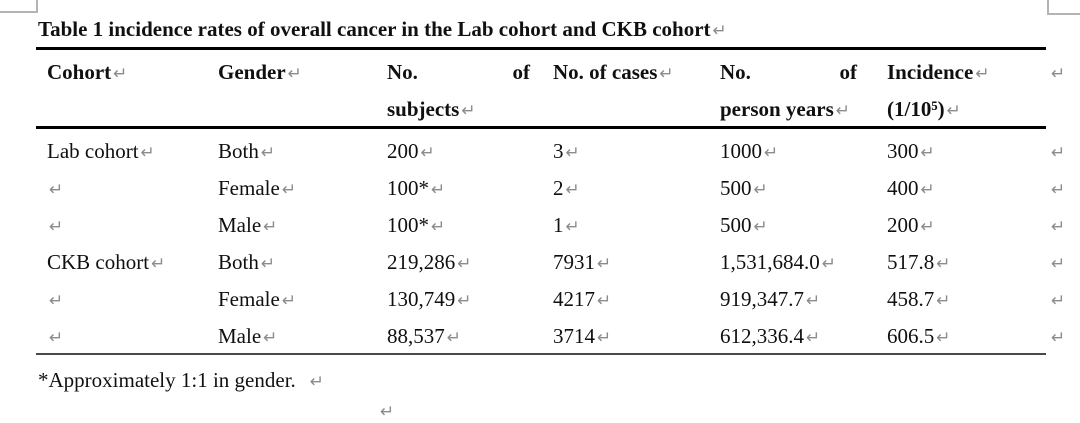  I want to click on cell-subjects: 130,749 ↵, so click(429, 299).